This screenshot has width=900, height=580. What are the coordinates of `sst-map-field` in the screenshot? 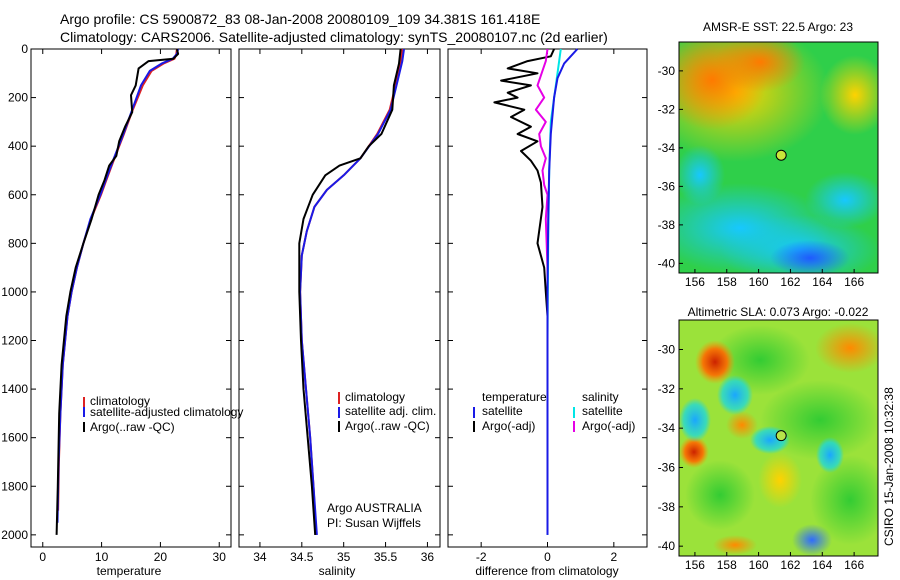 It's located at (778, 157).